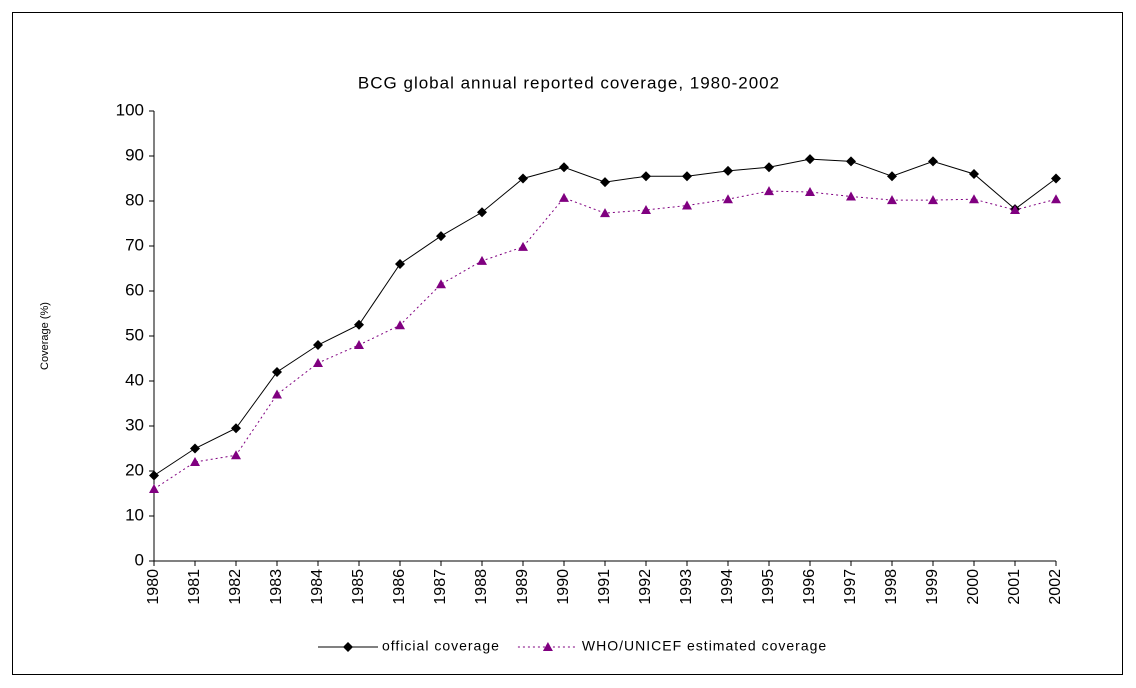  I want to click on x-tick-label: 1989, so click(522, 587).